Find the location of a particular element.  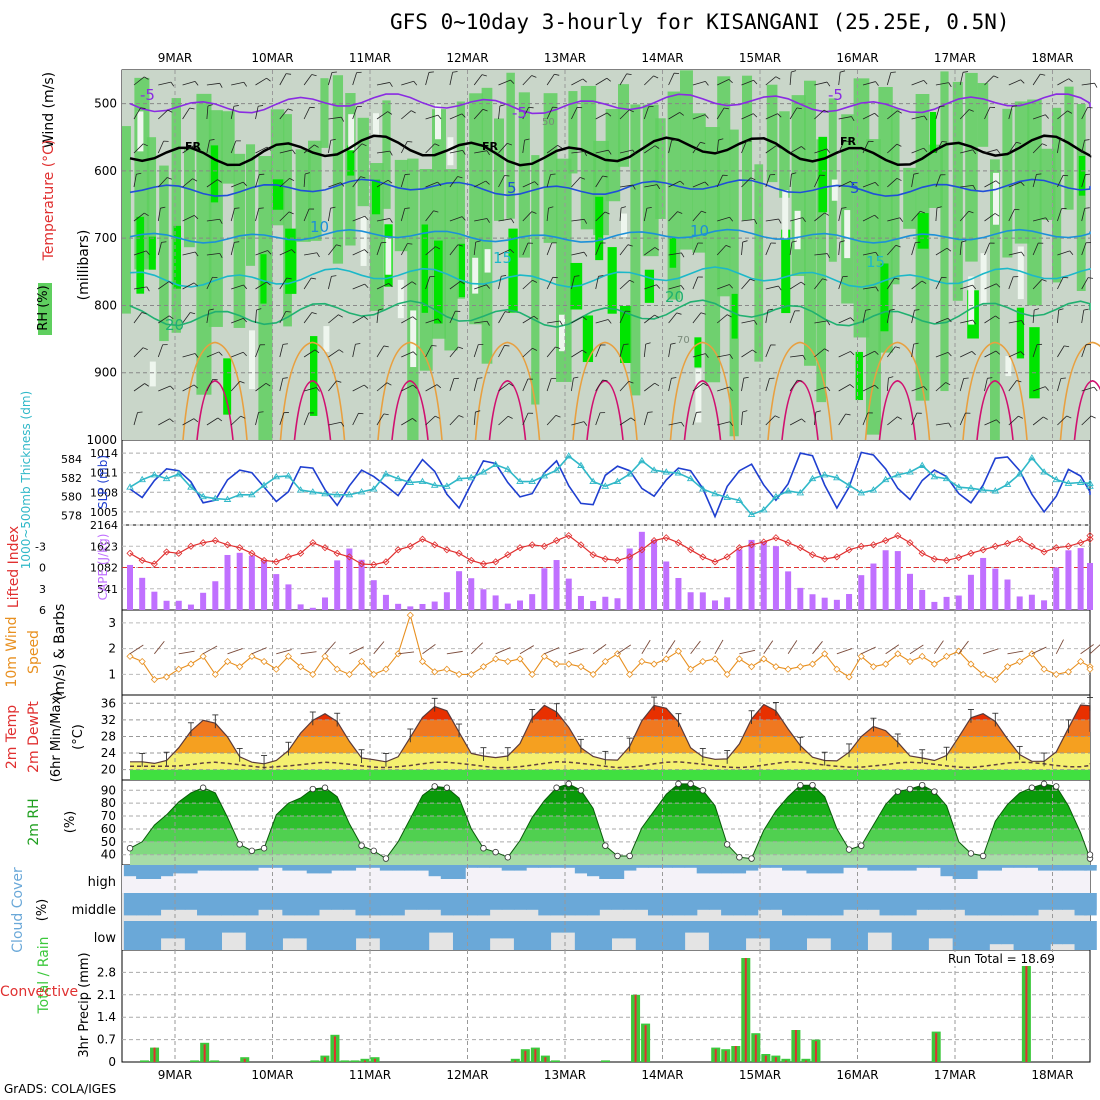

day-label-bottom: 10MAR is located at coordinates (272, 1075).